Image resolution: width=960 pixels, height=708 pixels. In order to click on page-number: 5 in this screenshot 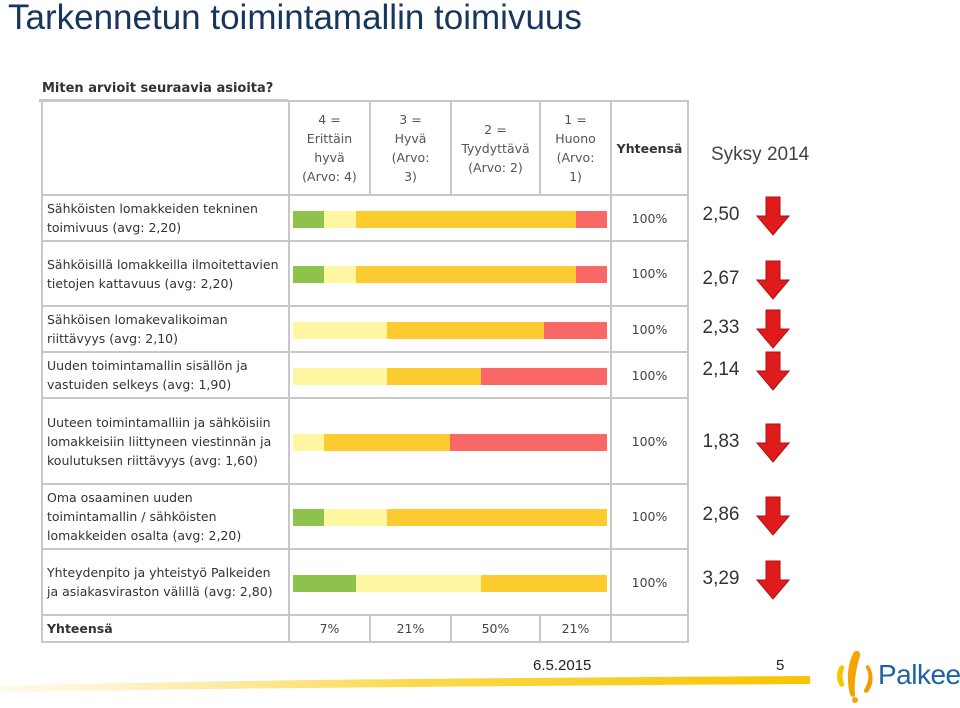, I will do `click(780, 665)`.